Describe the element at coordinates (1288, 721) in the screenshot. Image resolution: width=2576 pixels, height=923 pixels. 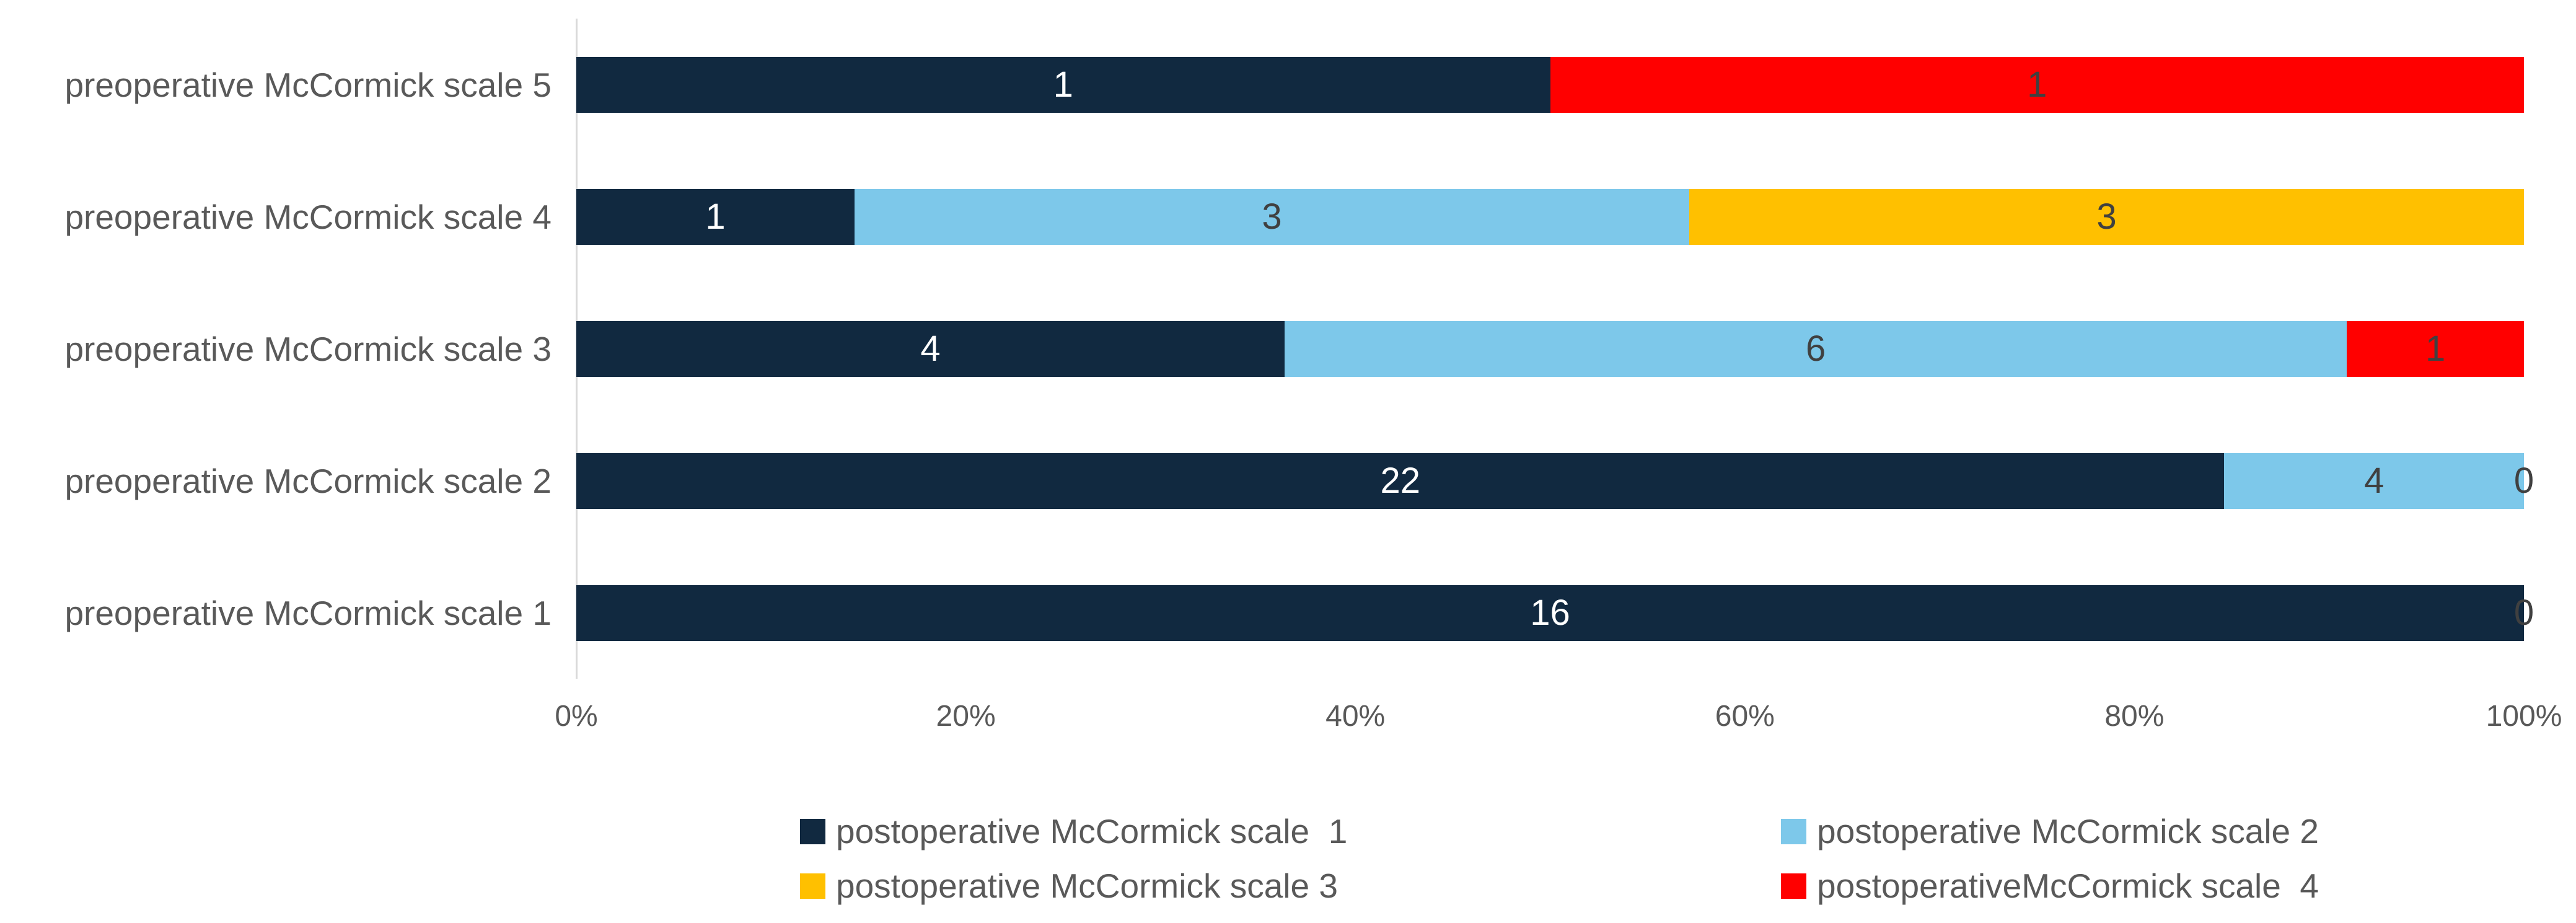
I see `x-axis: 0% 20% 40% 60% 80% 100%` at that location.